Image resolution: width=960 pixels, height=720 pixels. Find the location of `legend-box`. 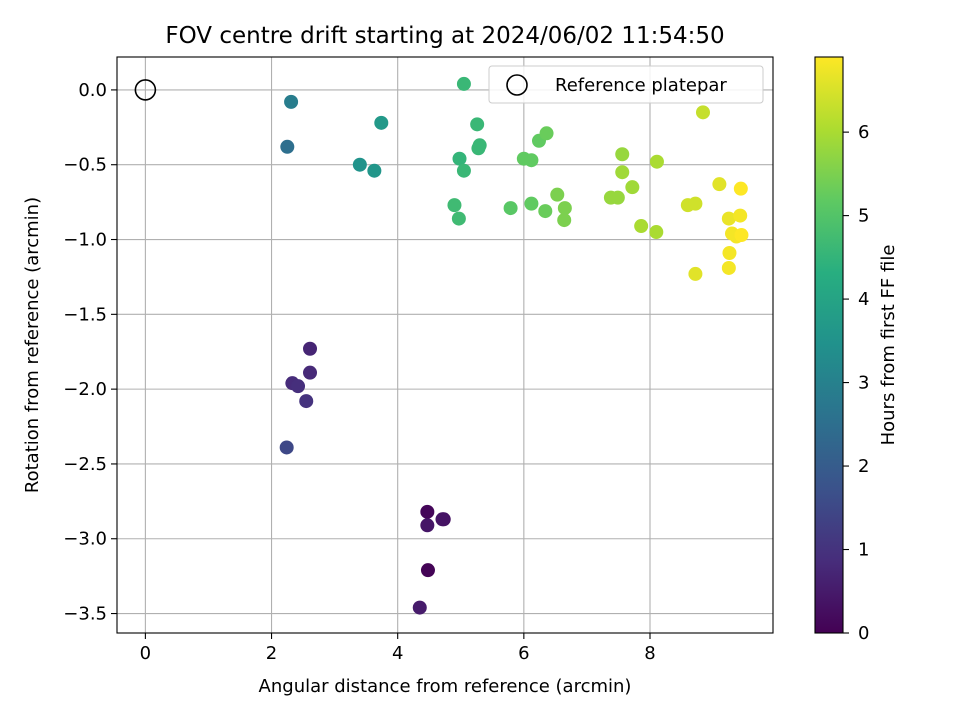

legend-box is located at coordinates (626, 84).